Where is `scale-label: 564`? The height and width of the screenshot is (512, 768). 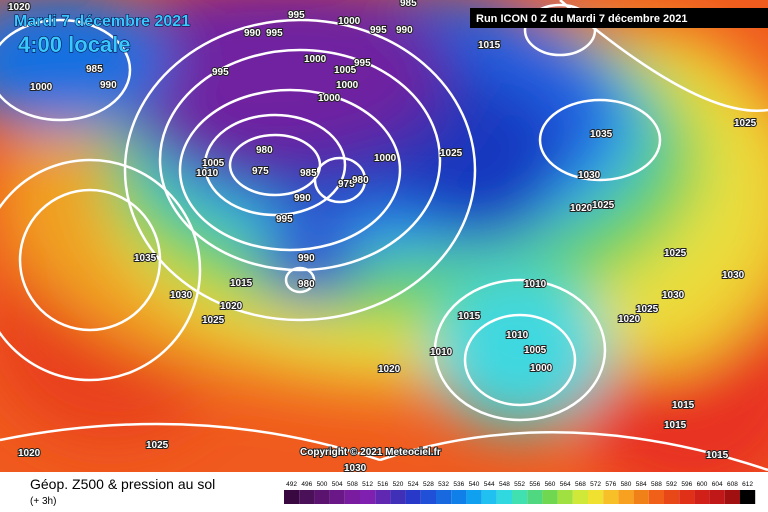
scale-label: 564 is located at coordinates (565, 484).